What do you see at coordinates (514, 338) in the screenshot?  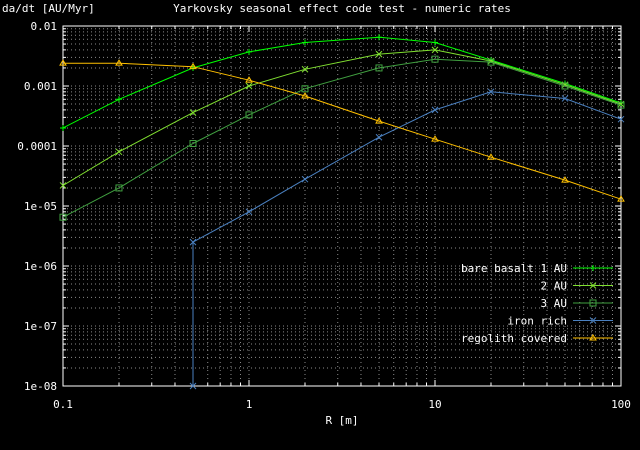 I see `legend-label: regolith covered` at bounding box center [514, 338].